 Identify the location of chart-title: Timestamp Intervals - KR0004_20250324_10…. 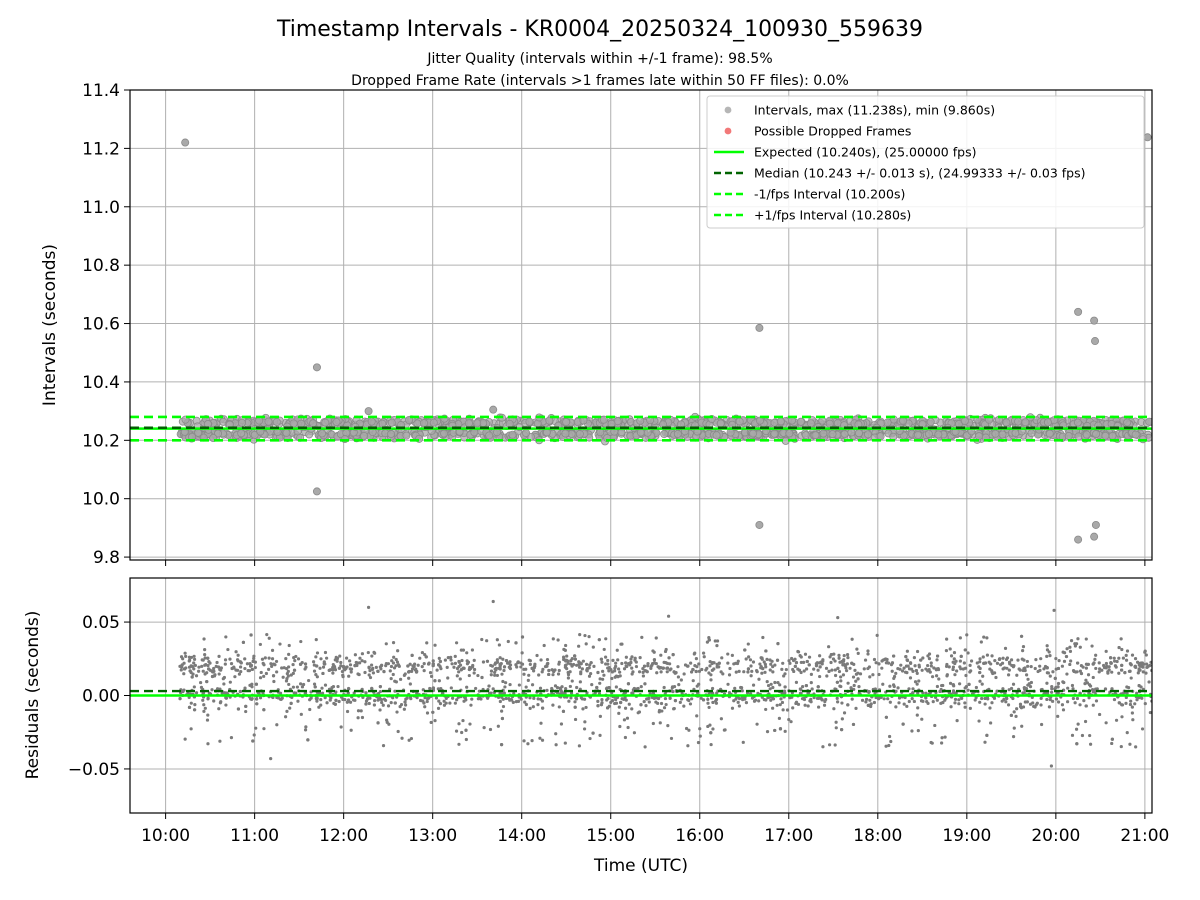
(599, 29).